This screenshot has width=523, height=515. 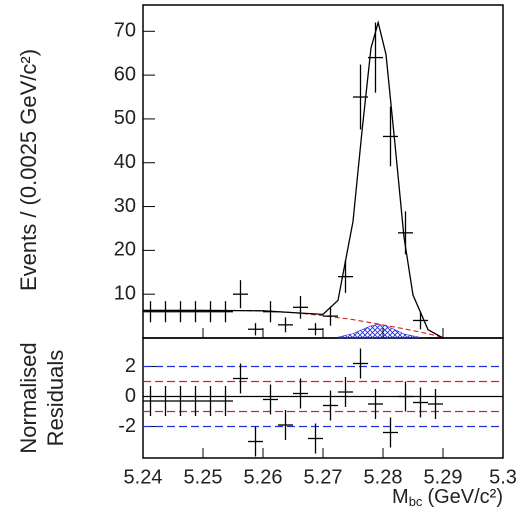 I want to click on x-tick-label: 5.24, so click(x=143, y=477).